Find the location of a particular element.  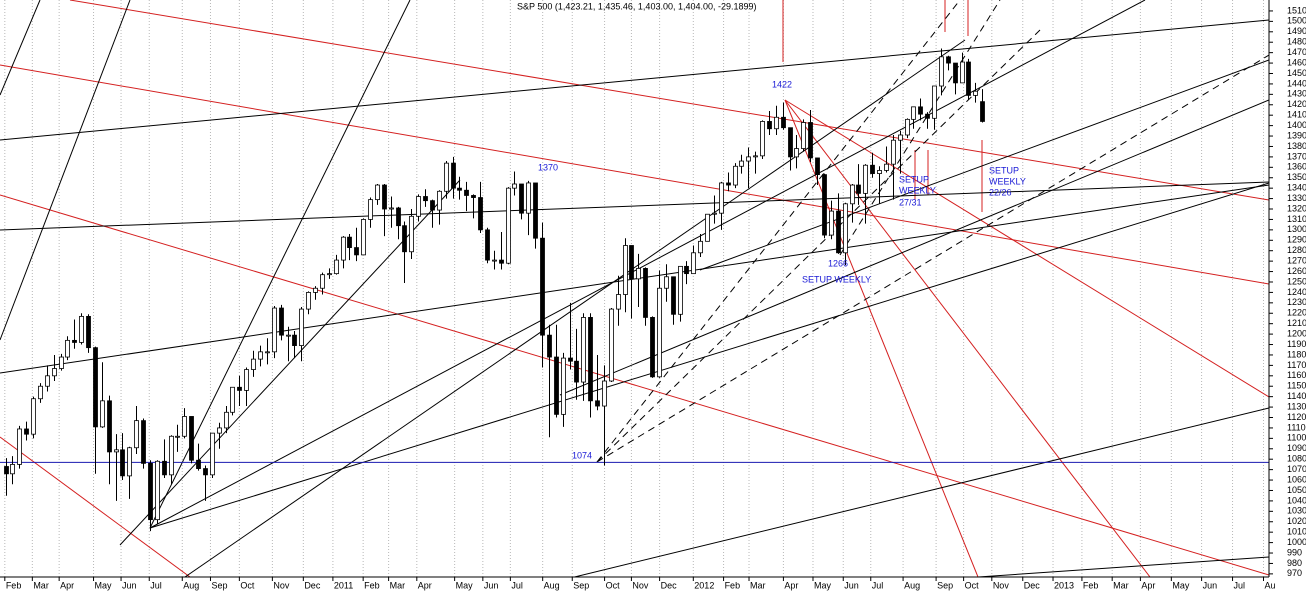

x-tick-label: Jun is located at coordinates (1210, 585).